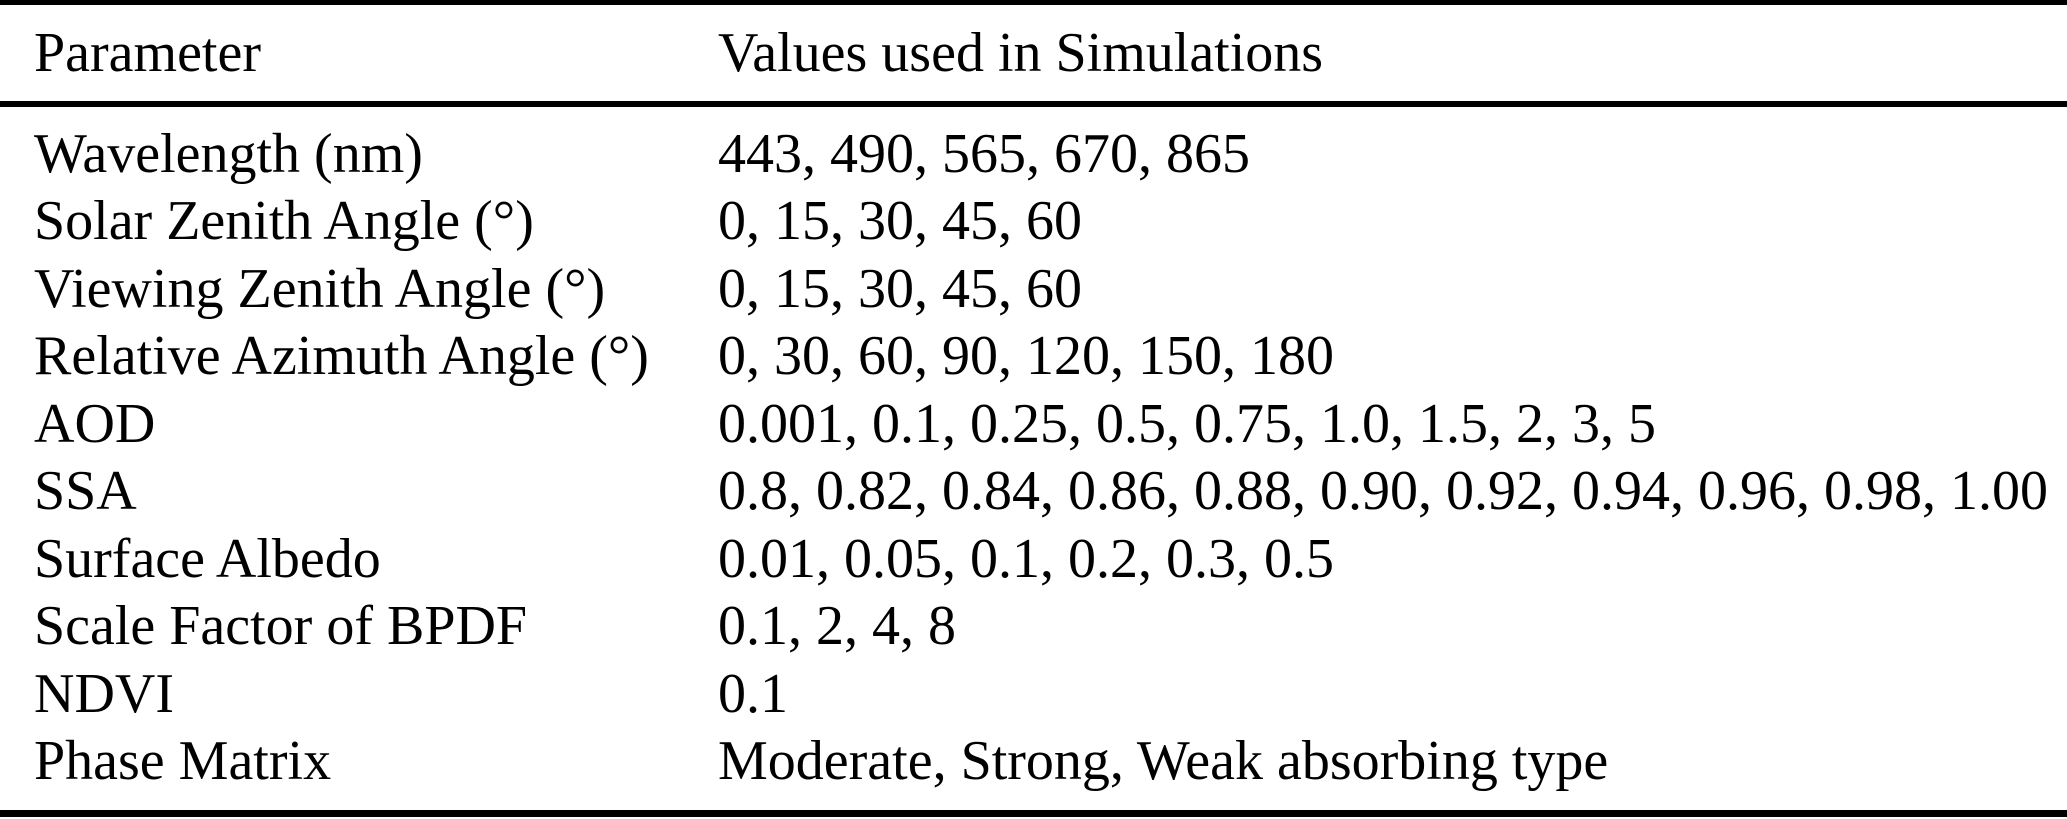  I want to click on parameter-cell: Solar Zenith Angle (°), so click(284, 221).